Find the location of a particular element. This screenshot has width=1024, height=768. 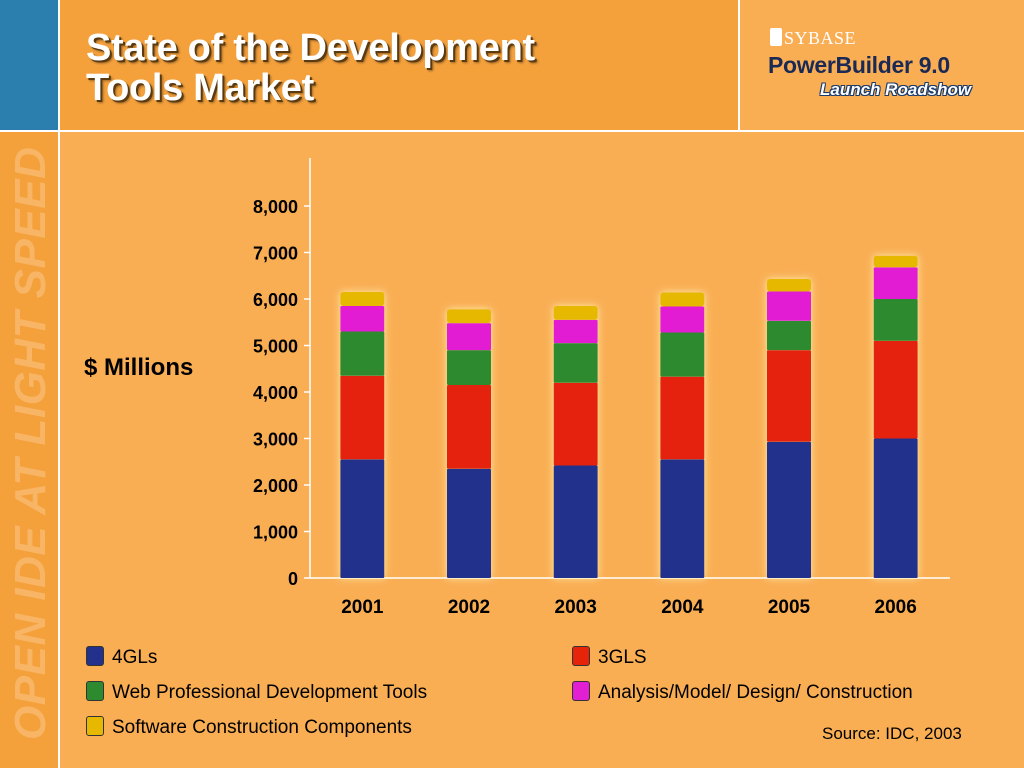

legend-item: Software Construction Components is located at coordinates (249, 728).